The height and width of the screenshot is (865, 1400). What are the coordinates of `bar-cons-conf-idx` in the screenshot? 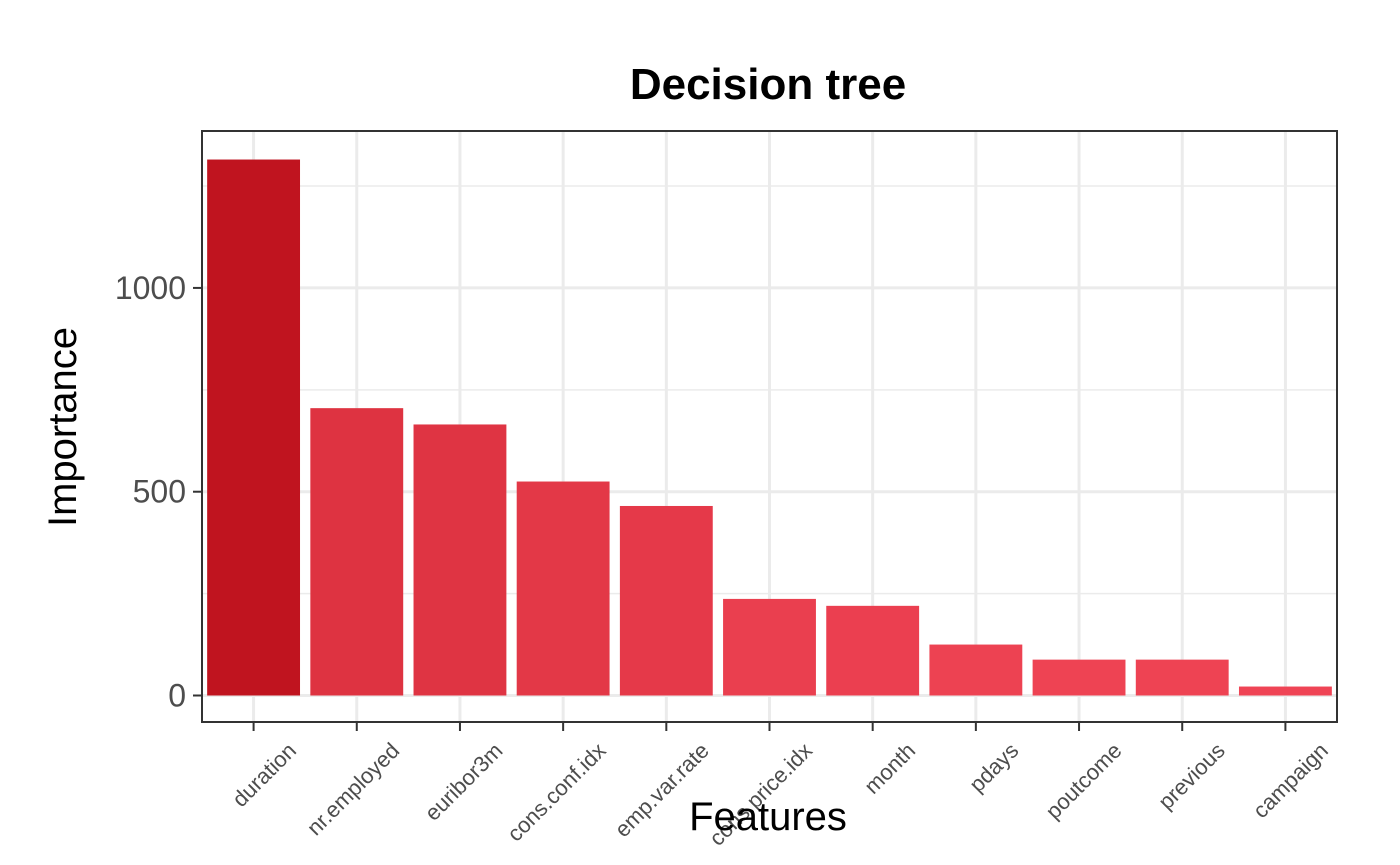 It's located at (563, 588).